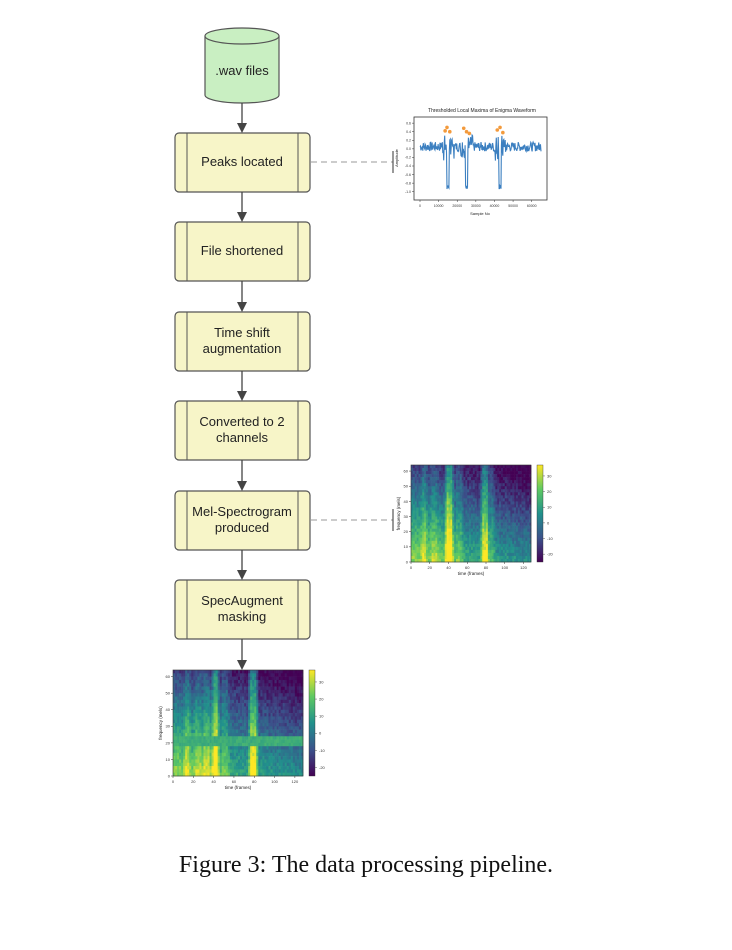 Image resolution: width=732 pixels, height=950 pixels. I want to click on waveform-y-tick: -0.2, so click(408, 158).